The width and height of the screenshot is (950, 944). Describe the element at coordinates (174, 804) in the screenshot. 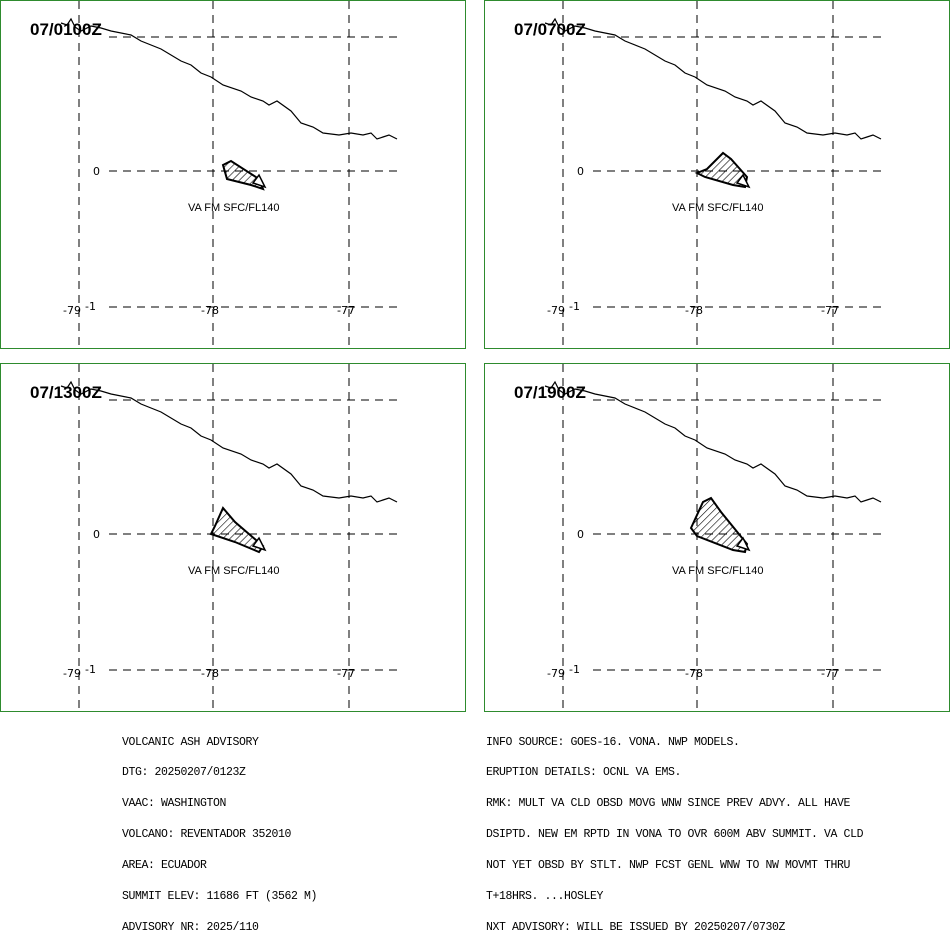

I see `advisory-line: VAAC: WASHINGTON` at that location.